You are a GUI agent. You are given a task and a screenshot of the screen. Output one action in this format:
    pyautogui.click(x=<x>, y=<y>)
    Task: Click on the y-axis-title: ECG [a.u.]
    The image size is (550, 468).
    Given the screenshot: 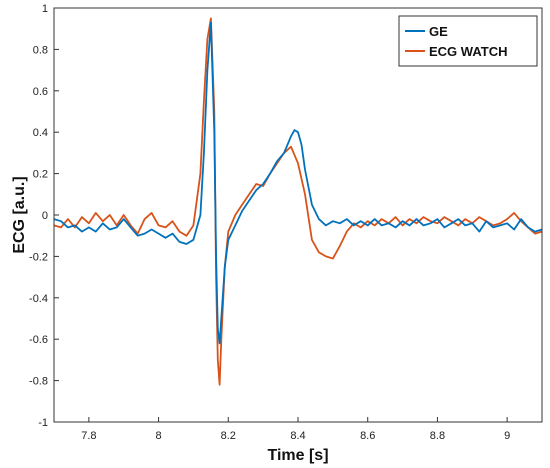 What is the action you would take?
    pyautogui.click(x=19, y=214)
    